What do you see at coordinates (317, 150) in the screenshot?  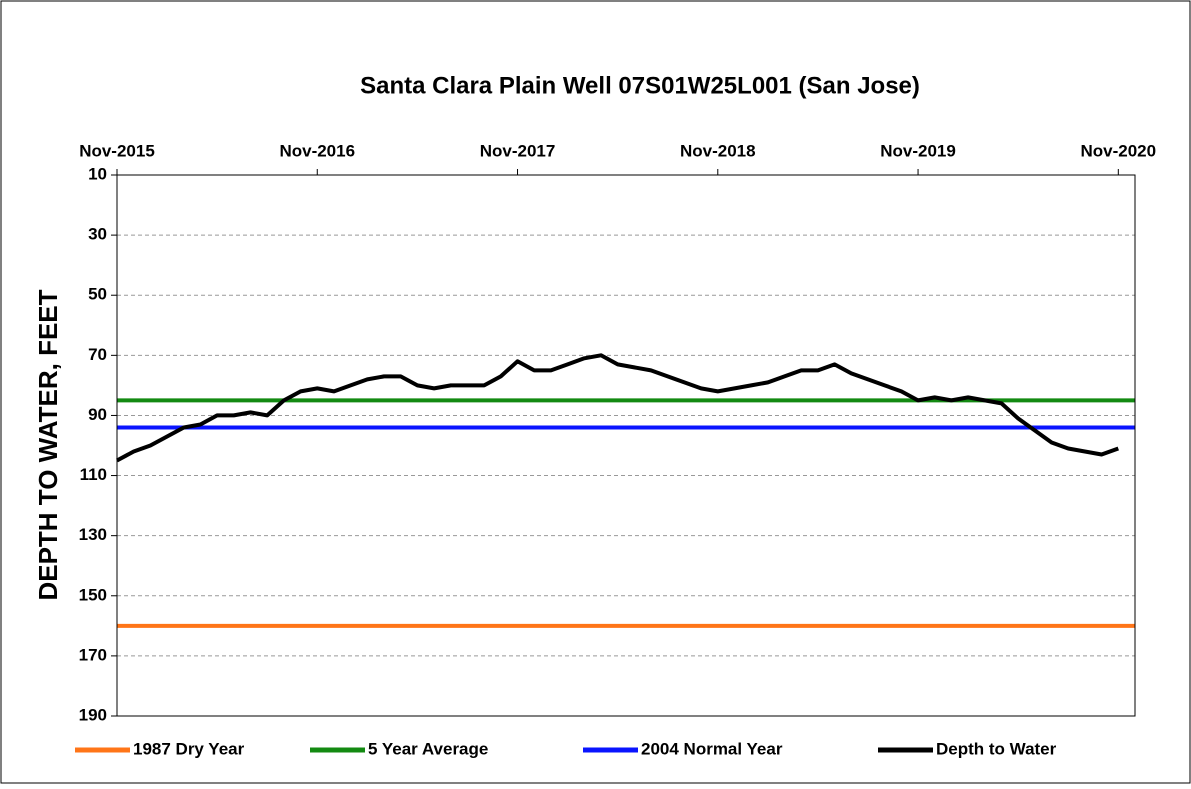 I see `x-tick-label: Nov-2016` at bounding box center [317, 150].